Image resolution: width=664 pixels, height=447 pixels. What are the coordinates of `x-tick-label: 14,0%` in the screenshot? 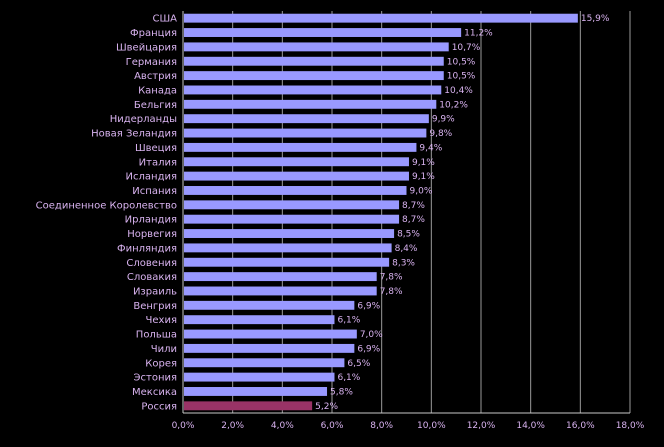 It's located at (530, 426).